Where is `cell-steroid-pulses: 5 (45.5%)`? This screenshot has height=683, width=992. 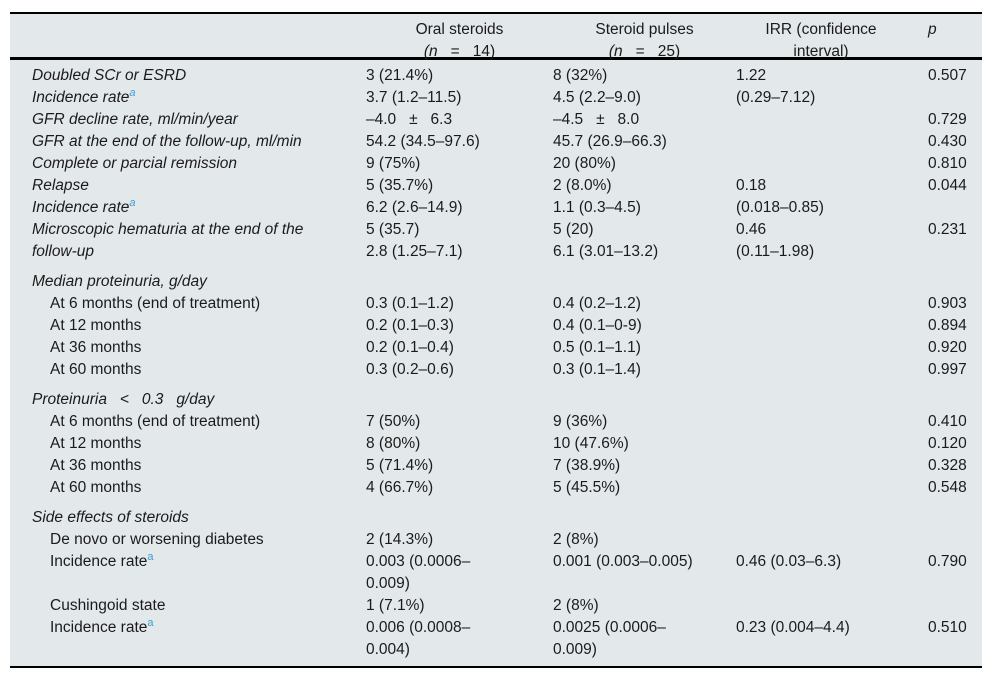
cell-steroid-pulses: 5 (45.5%) is located at coordinates (587, 487).